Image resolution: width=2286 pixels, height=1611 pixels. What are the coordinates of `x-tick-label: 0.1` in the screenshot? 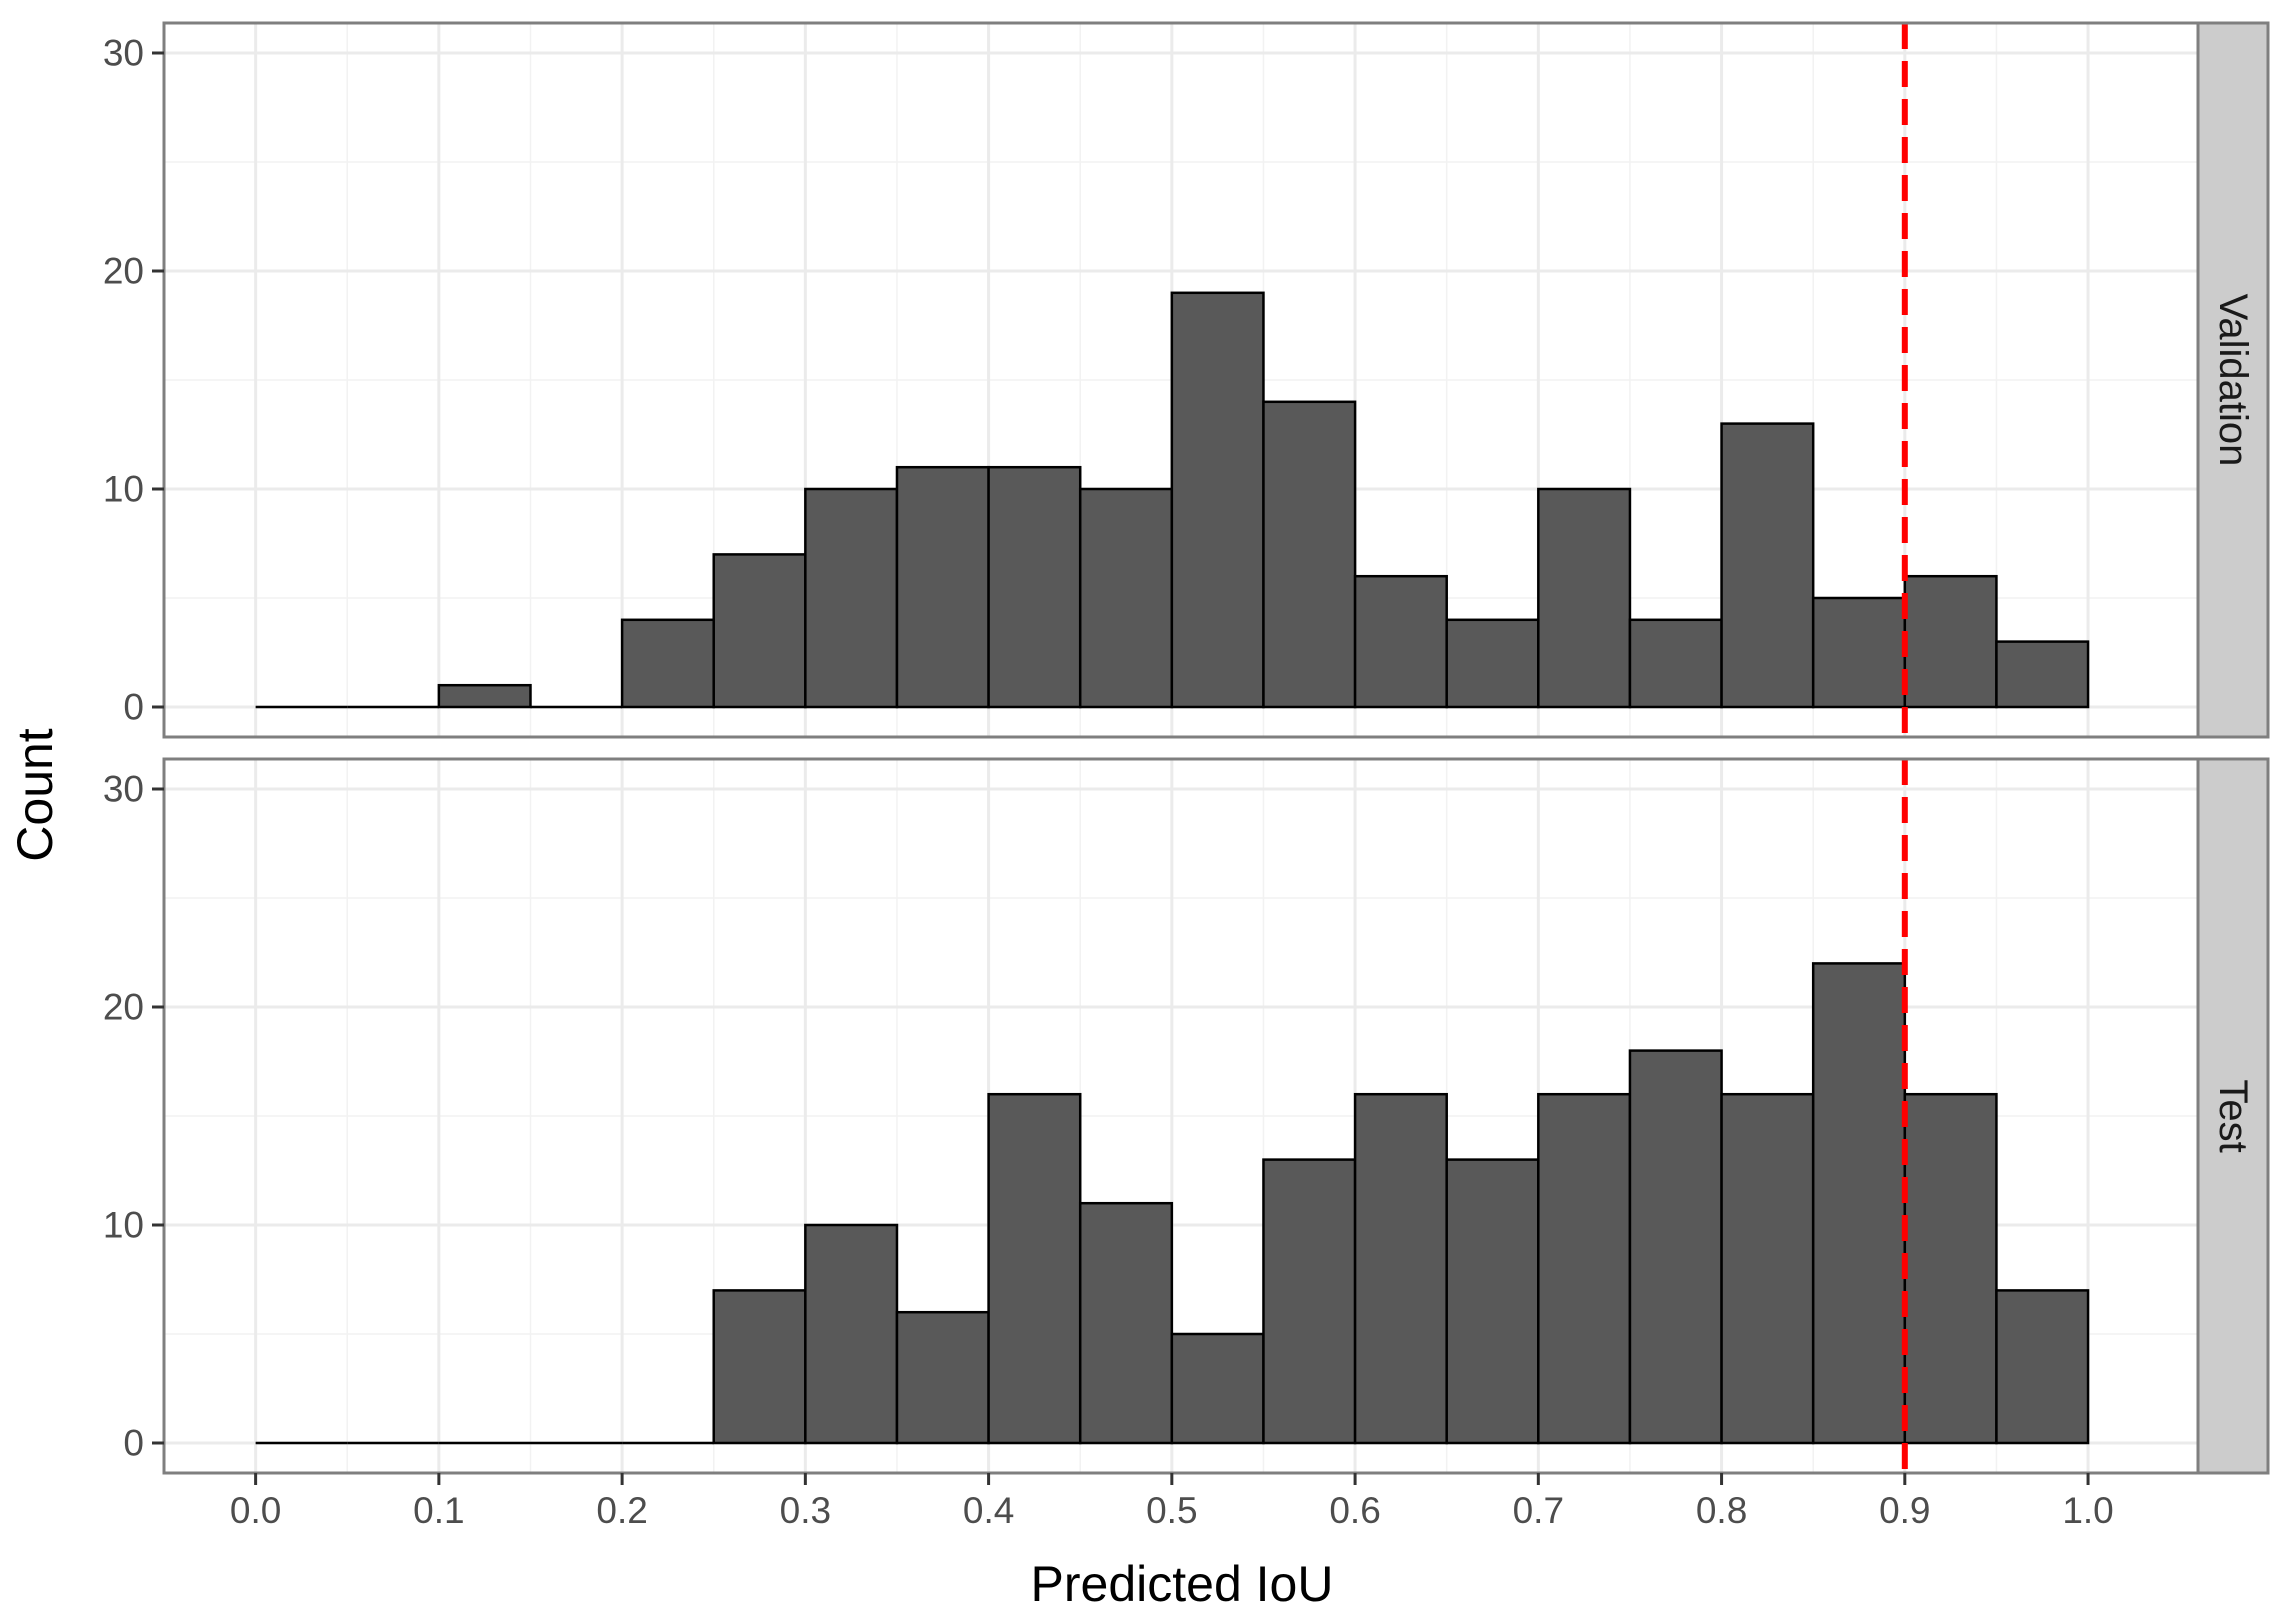 It's located at (438, 1510).